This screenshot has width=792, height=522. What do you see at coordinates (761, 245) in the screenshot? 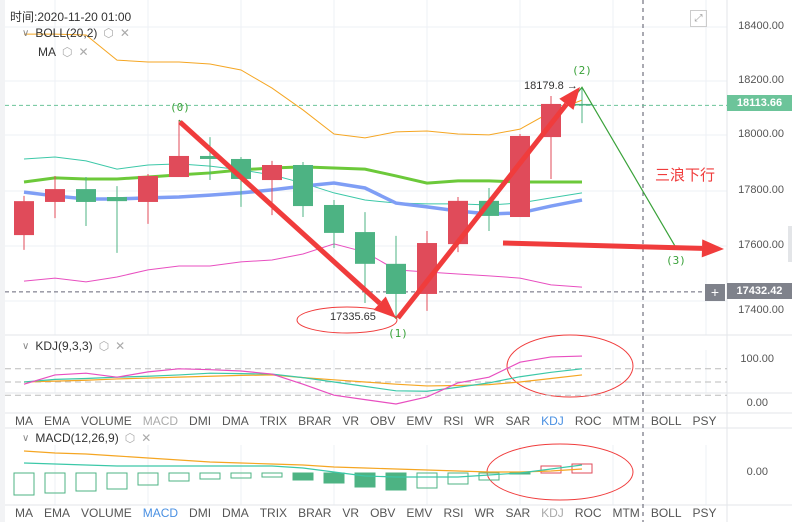
I see `price-tick: 17600.00` at bounding box center [761, 245].